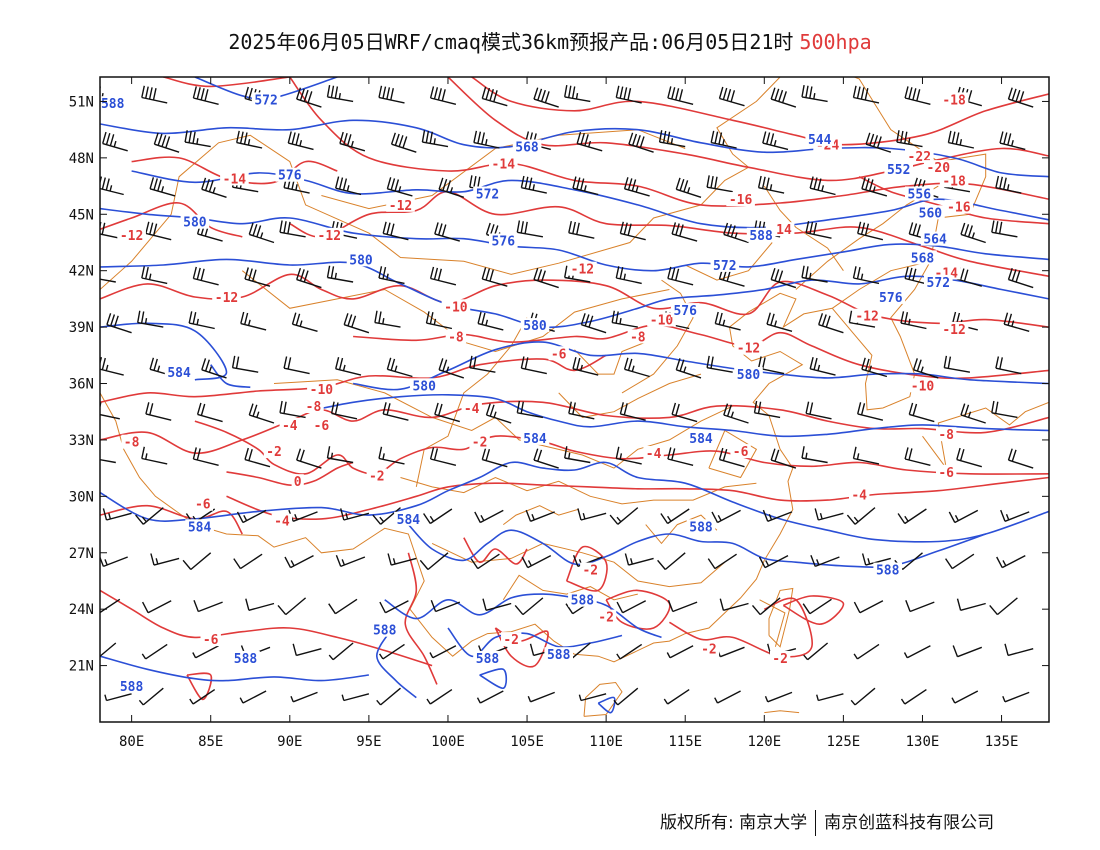  Describe the element at coordinates (606, 742) in the screenshot. I see `lon-tick-label: 110E` at that location.